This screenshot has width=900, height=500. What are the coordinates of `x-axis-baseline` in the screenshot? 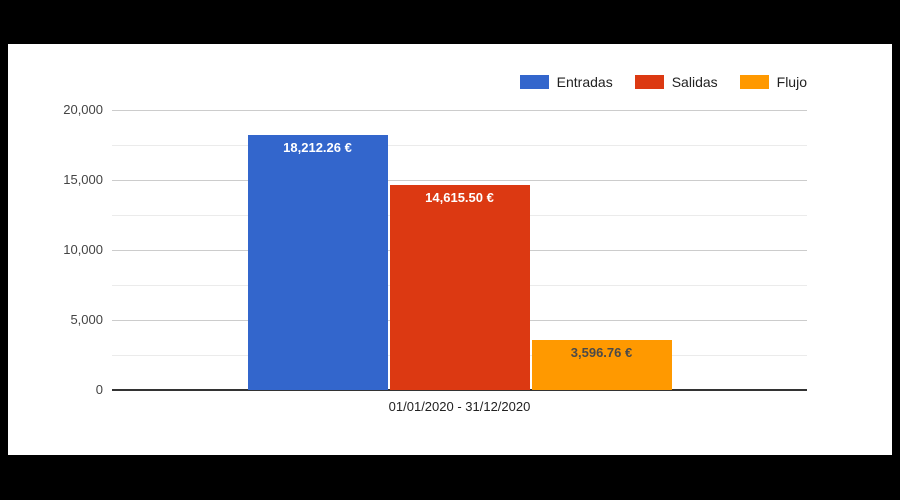 It's located at (459, 390).